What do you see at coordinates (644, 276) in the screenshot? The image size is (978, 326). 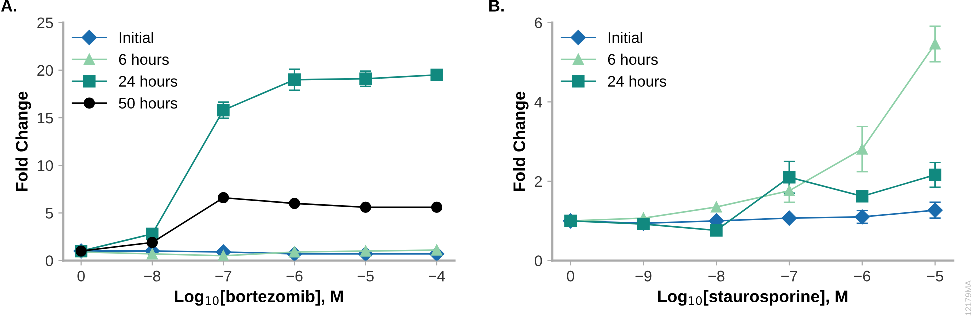 I see `x-tick-label: −9` at bounding box center [644, 276].